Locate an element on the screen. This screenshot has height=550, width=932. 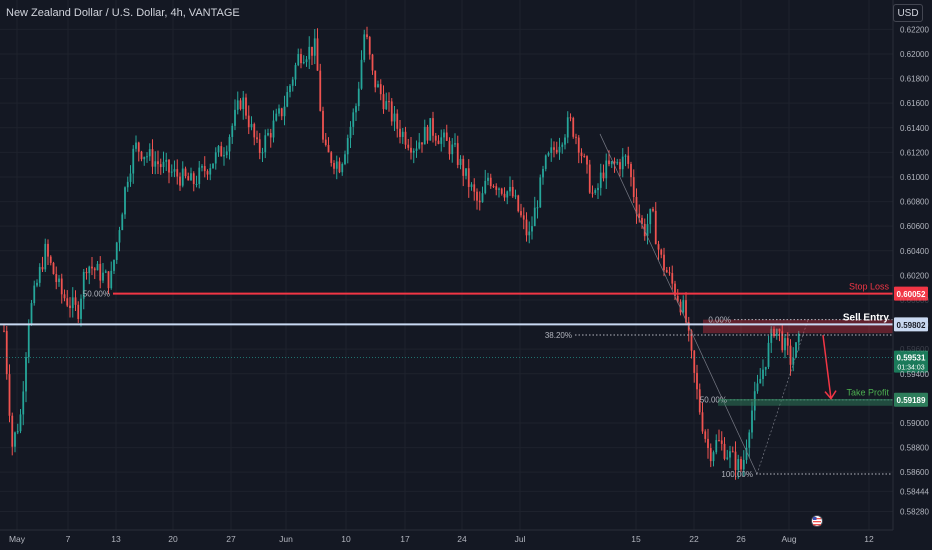
fib-level-label: 50.00% is located at coordinates (713, 400).